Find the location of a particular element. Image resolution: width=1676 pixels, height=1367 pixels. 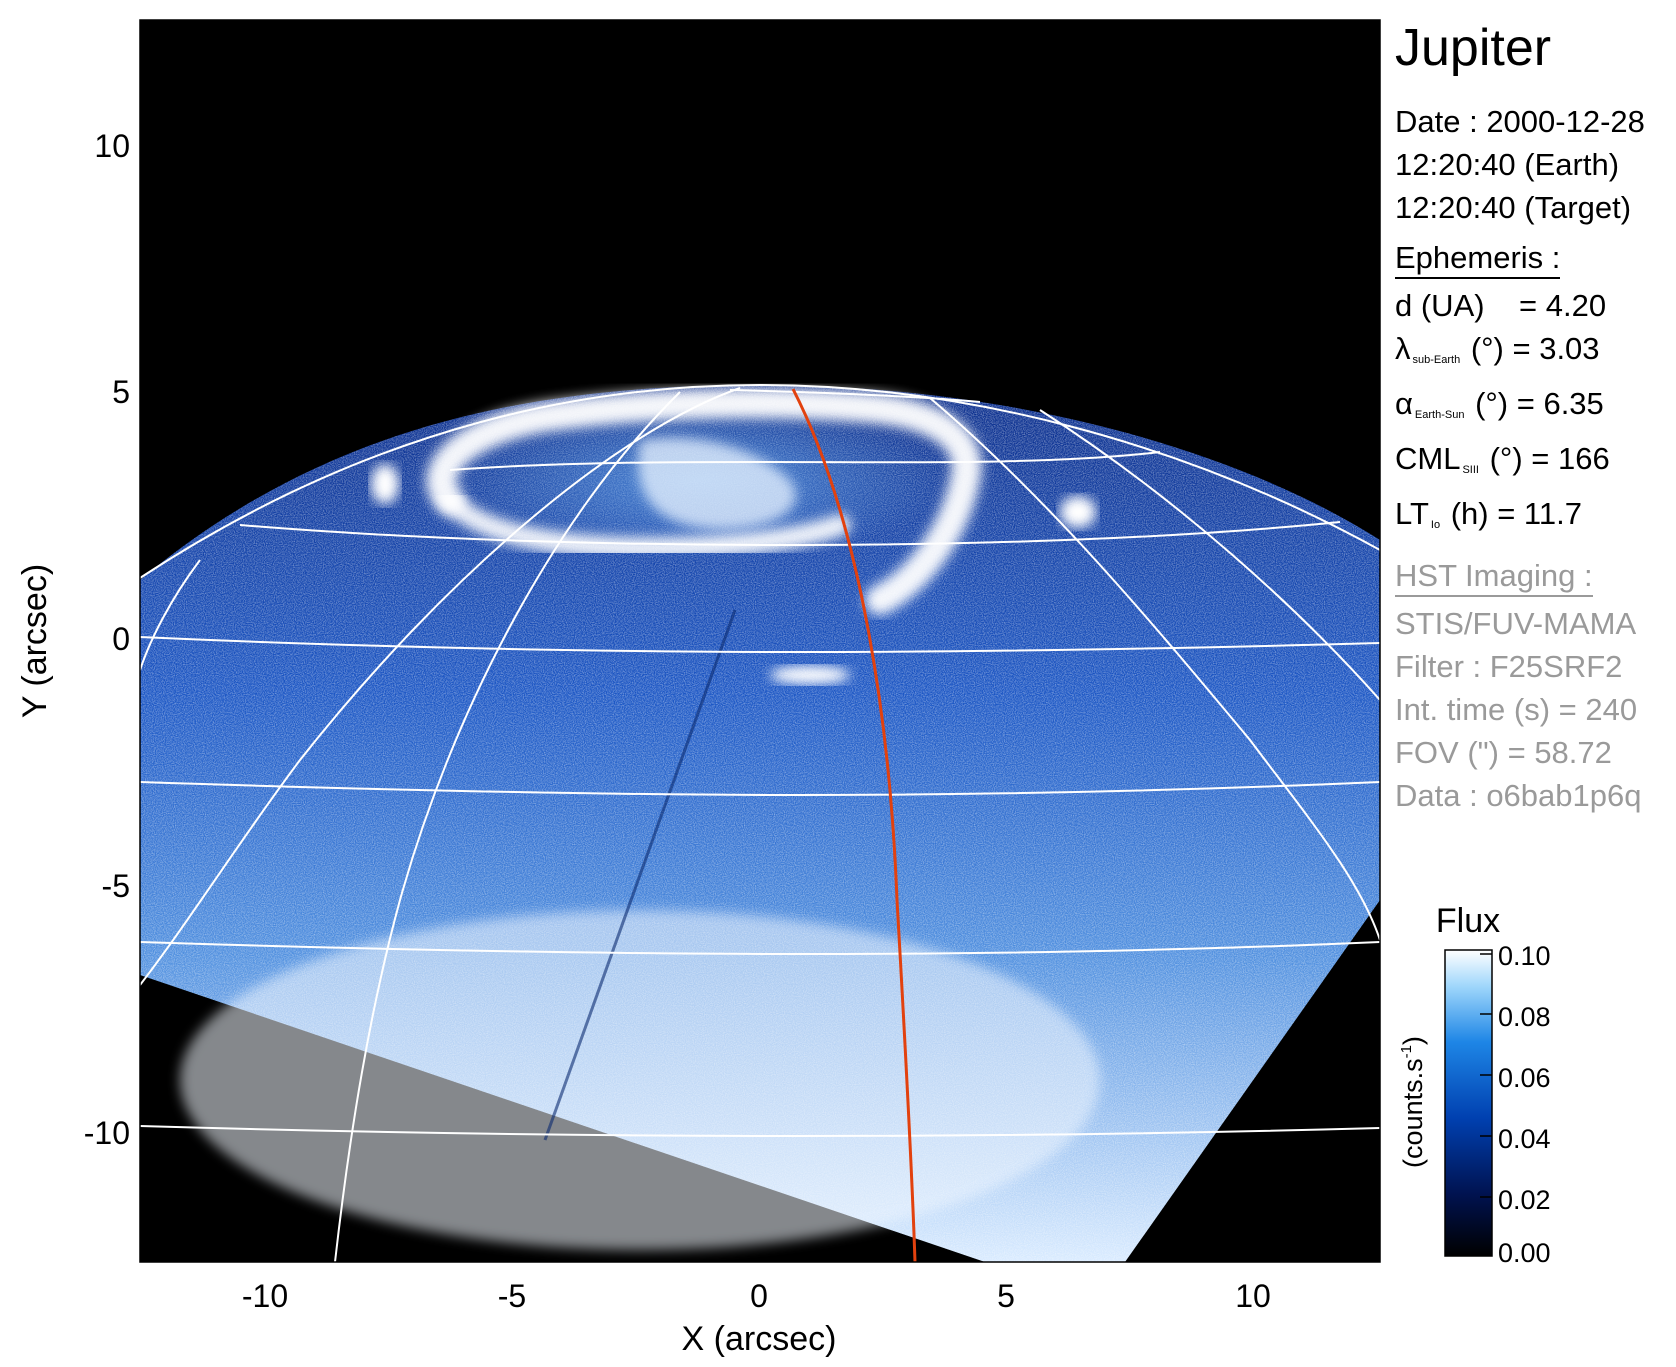

alpha-value: (°) = 6.35 is located at coordinates (1539, 403).